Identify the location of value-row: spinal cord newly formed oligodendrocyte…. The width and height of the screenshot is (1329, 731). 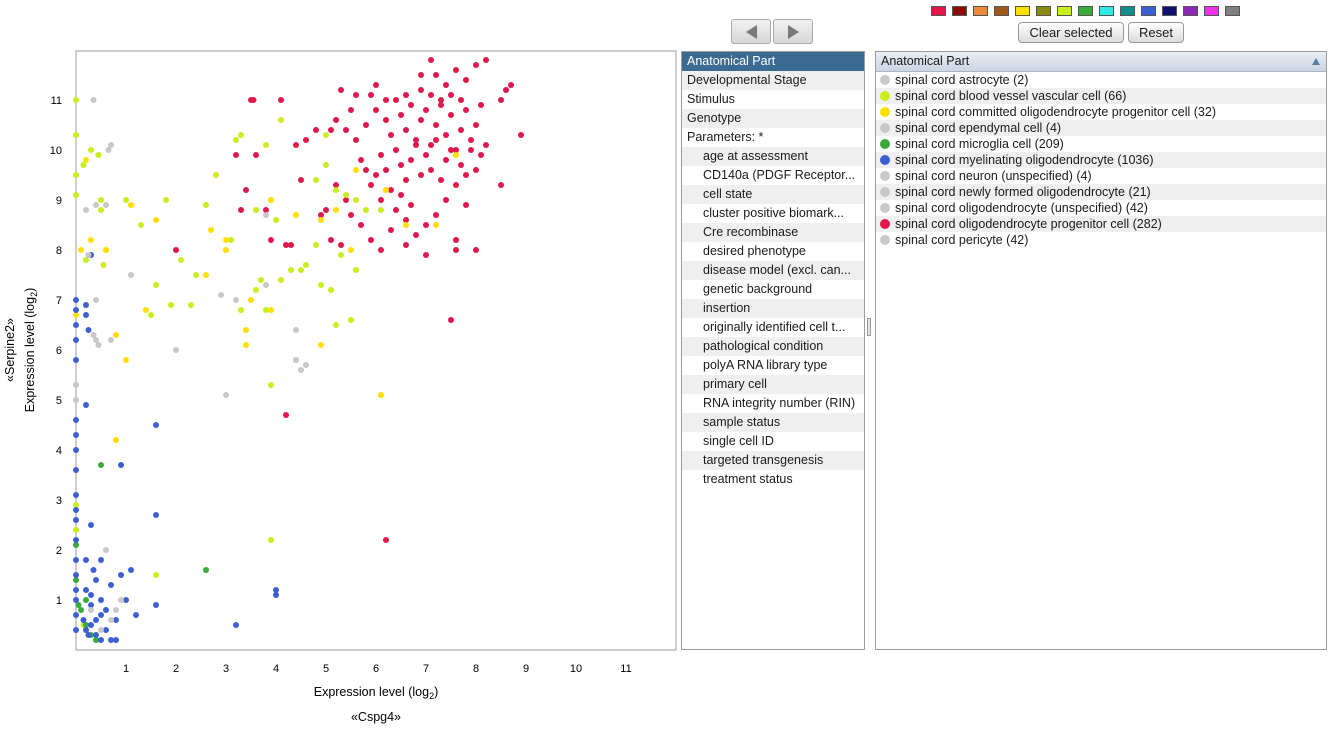
(1101, 192).